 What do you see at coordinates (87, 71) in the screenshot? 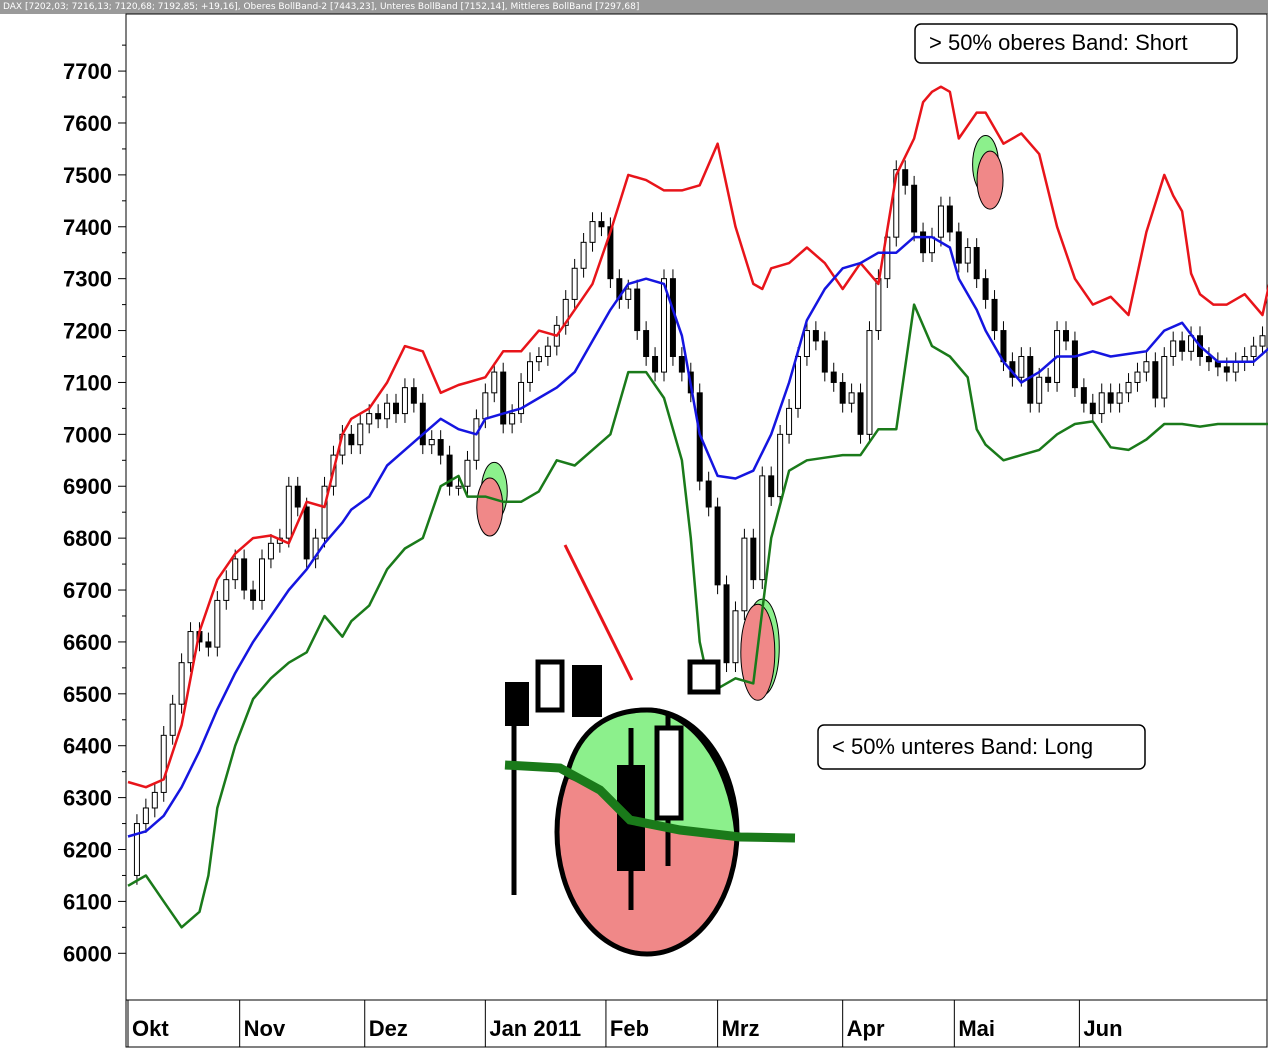
I see `y-tick-label: 7700` at bounding box center [87, 71].